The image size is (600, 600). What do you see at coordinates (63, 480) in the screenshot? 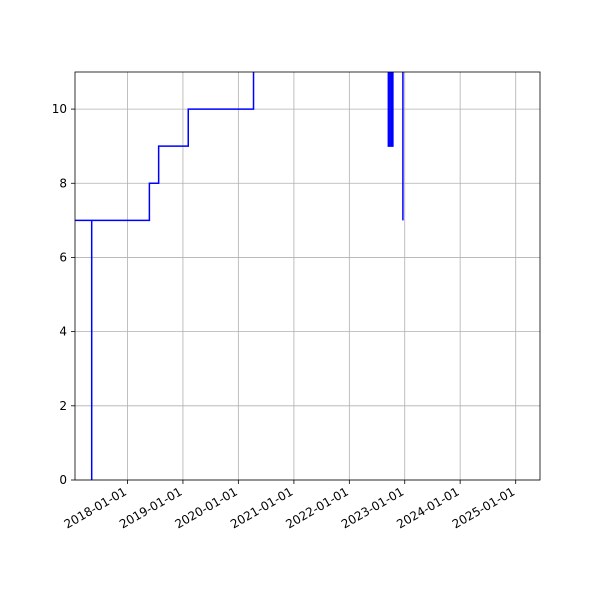
I see `y-tick-label: 0` at bounding box center [63, 480].